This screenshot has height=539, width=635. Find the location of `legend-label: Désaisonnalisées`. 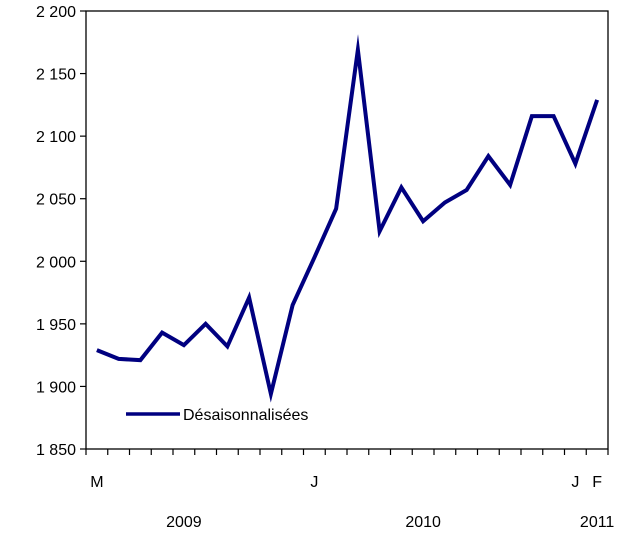

legend-label: Désaisonnalisées is located at coordinates (245, 415).